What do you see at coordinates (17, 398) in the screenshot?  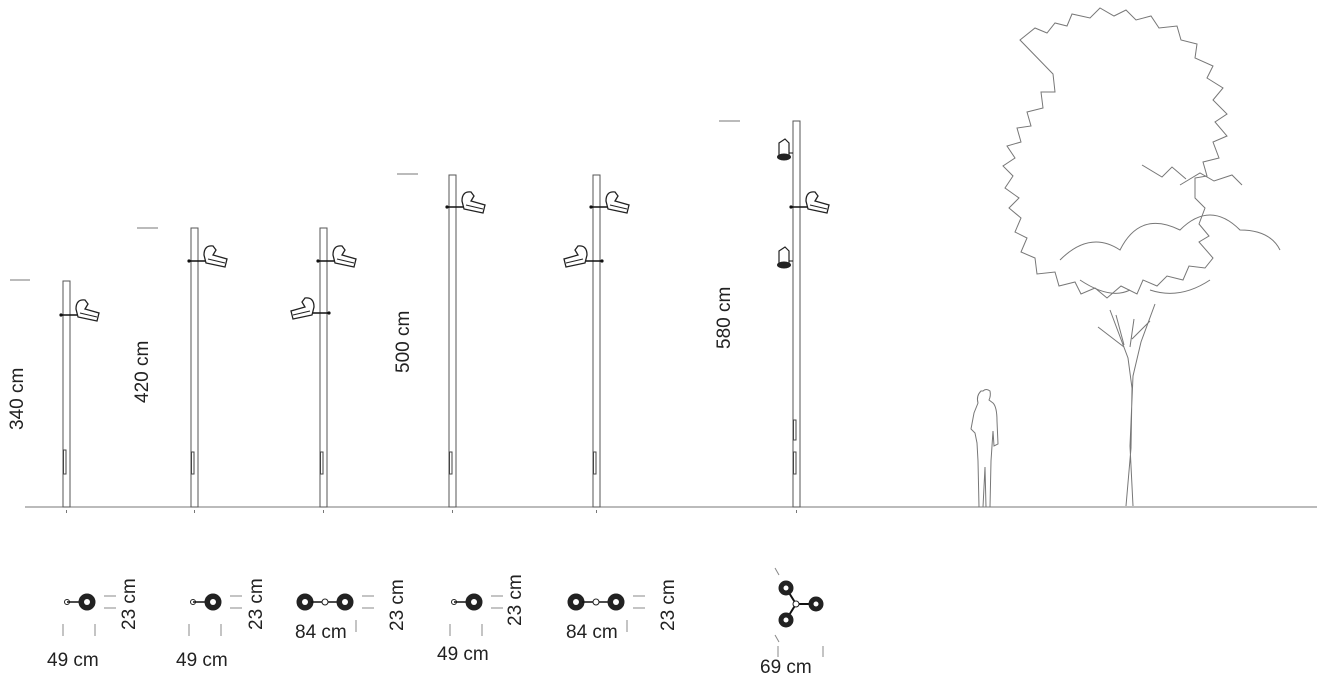 I see `height-label: 340 cm` at bounding box center [17, 398].